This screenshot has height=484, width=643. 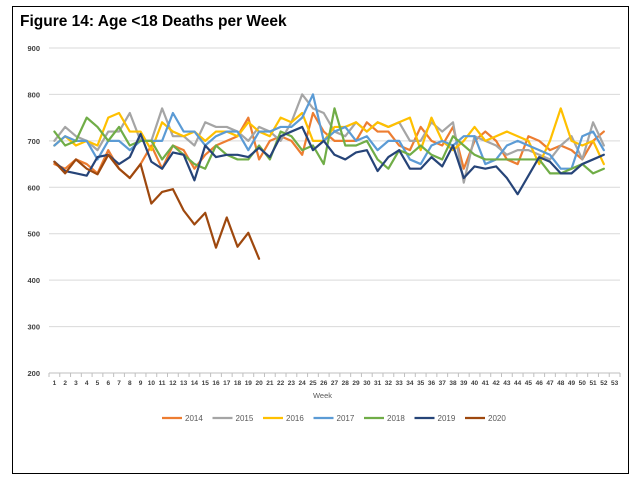 I want to click on x-tick-label: 28, so click(x=346, y=383).